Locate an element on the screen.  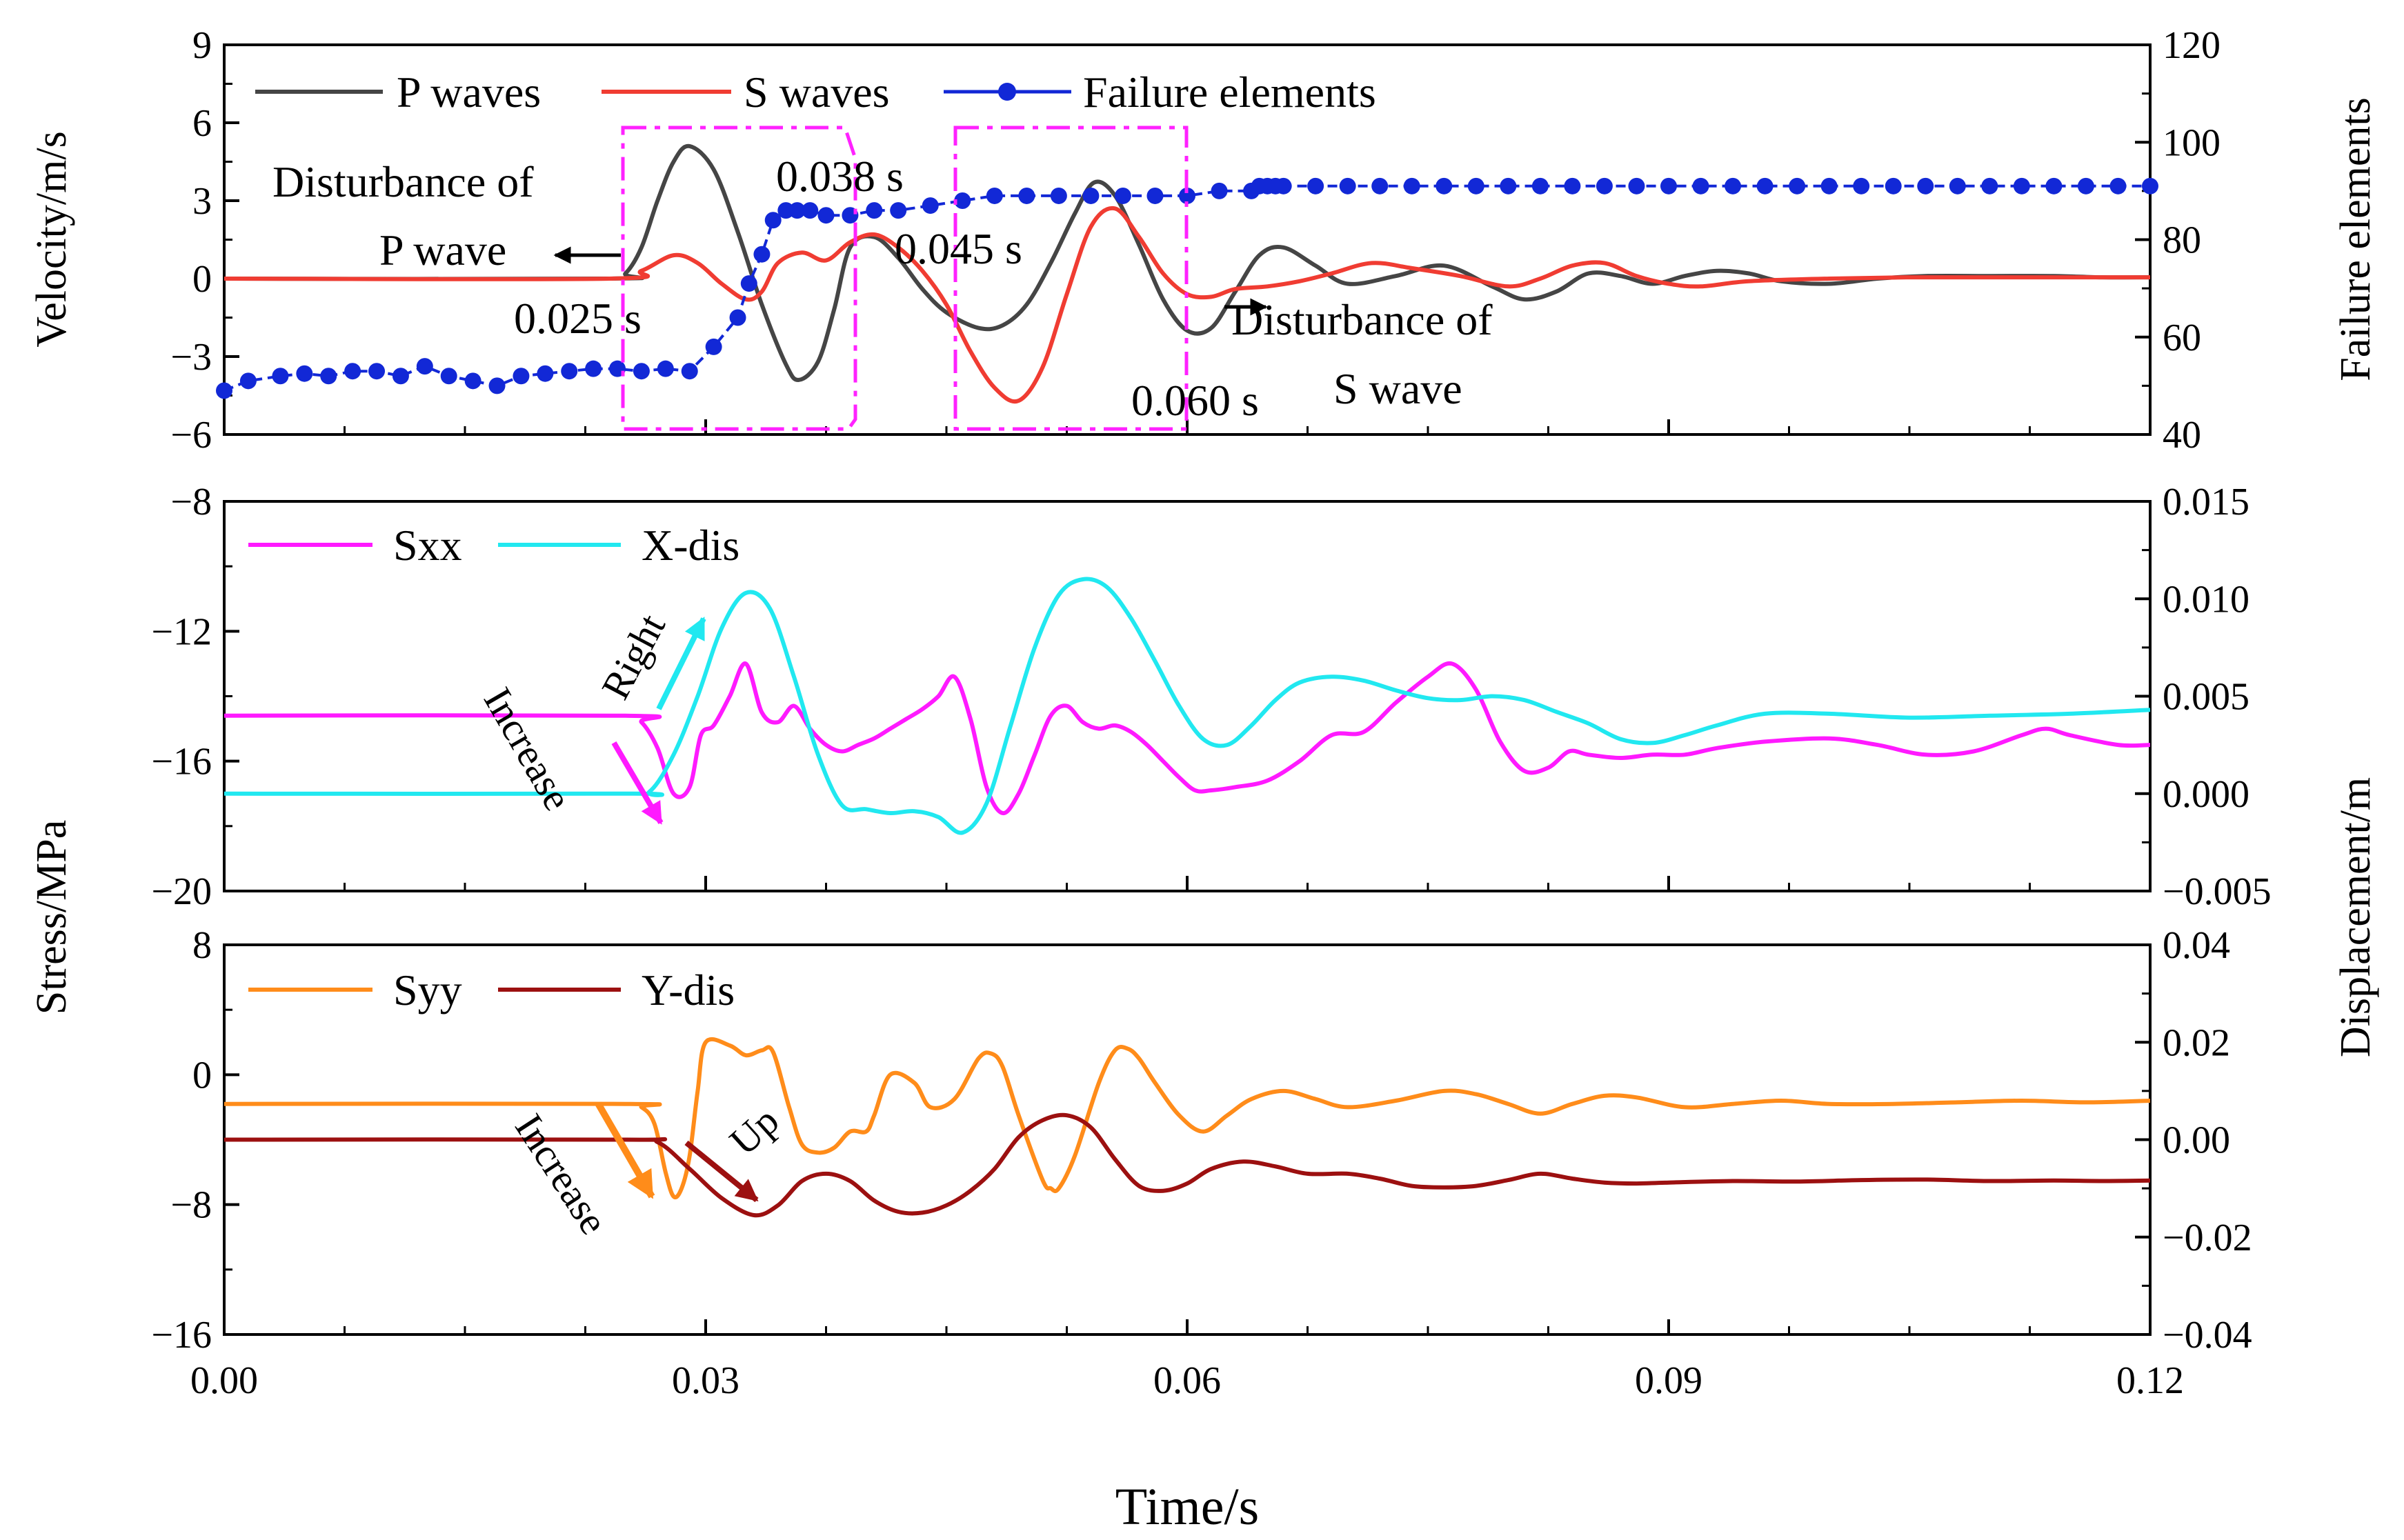
shared-right-axis-title: Displacement/m is located at coordinates (2355, 917).